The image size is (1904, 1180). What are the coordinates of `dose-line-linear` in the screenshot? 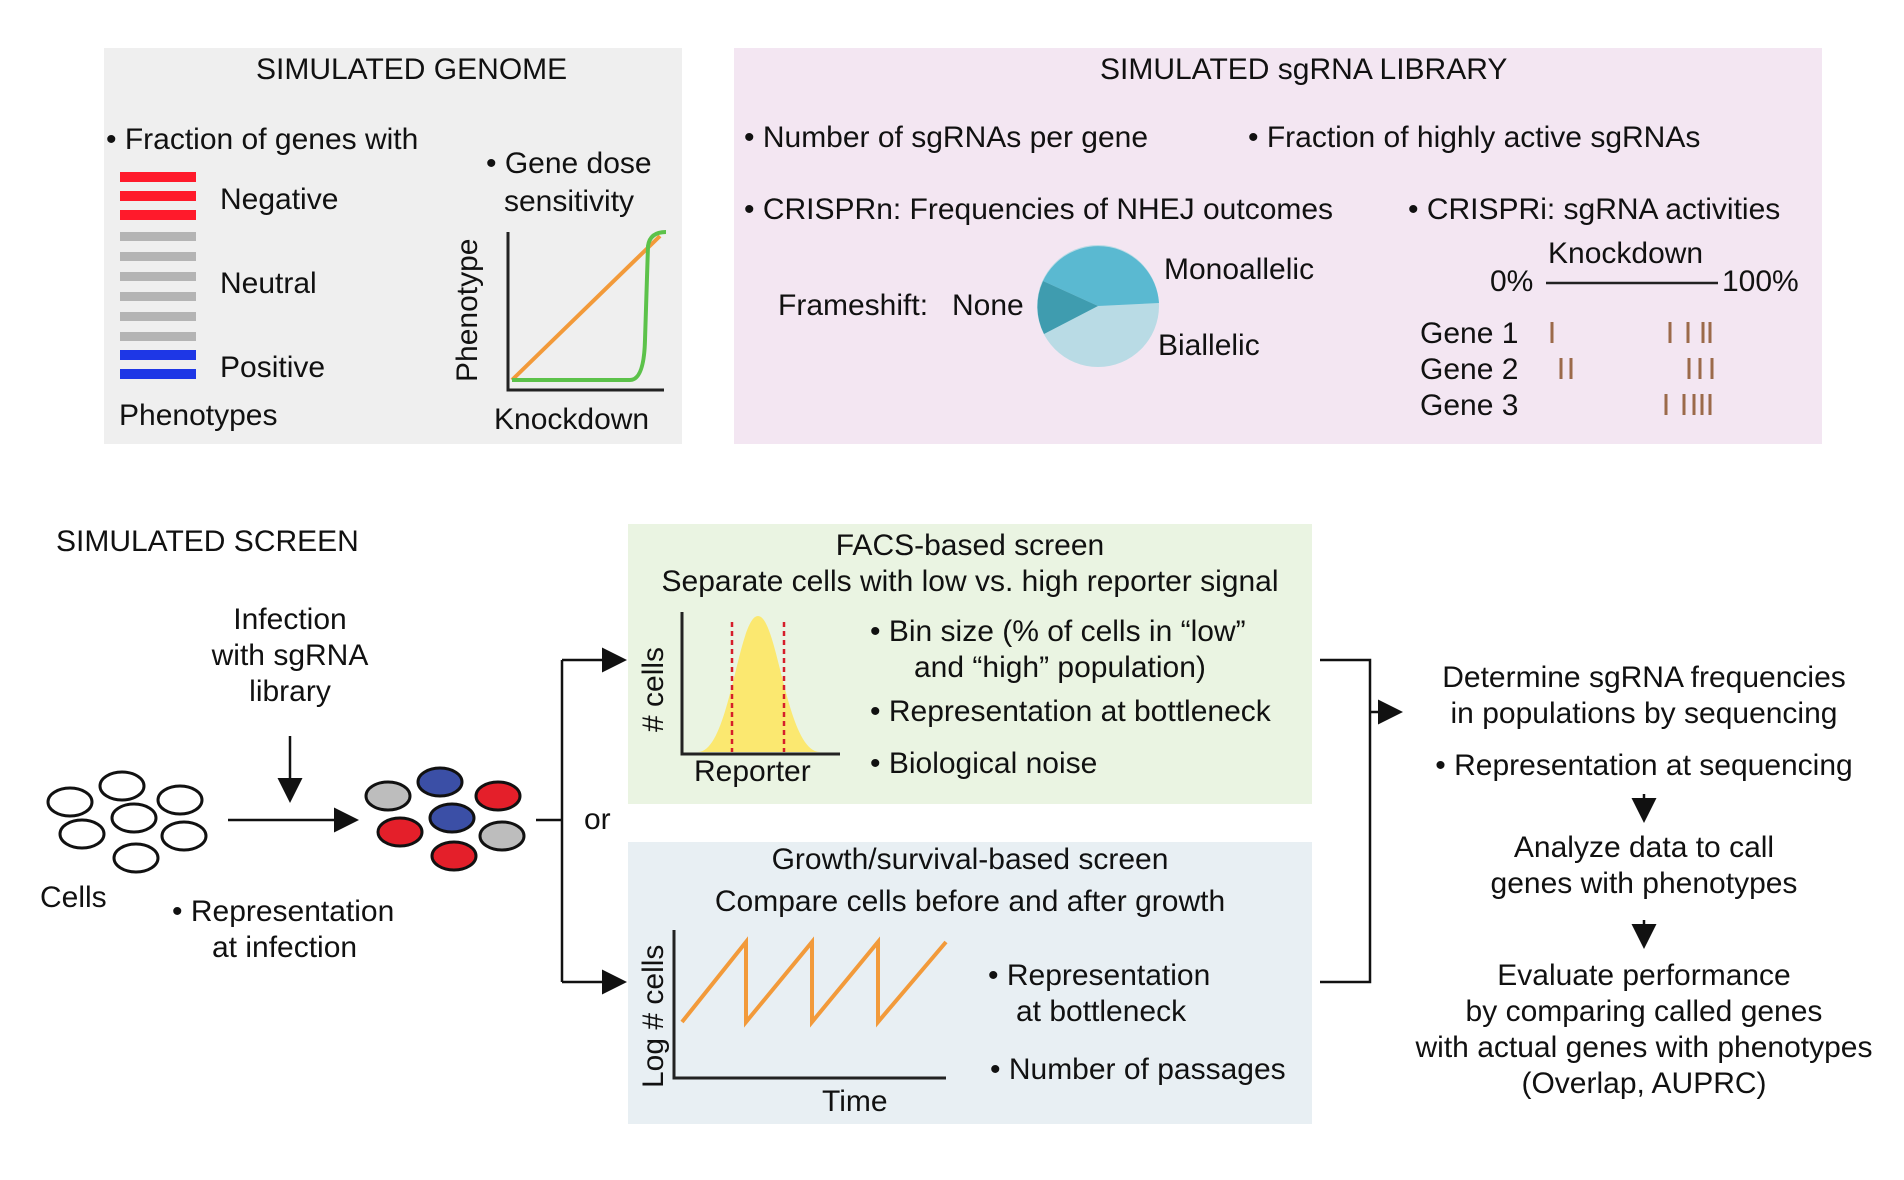 It's located at (586, 308).